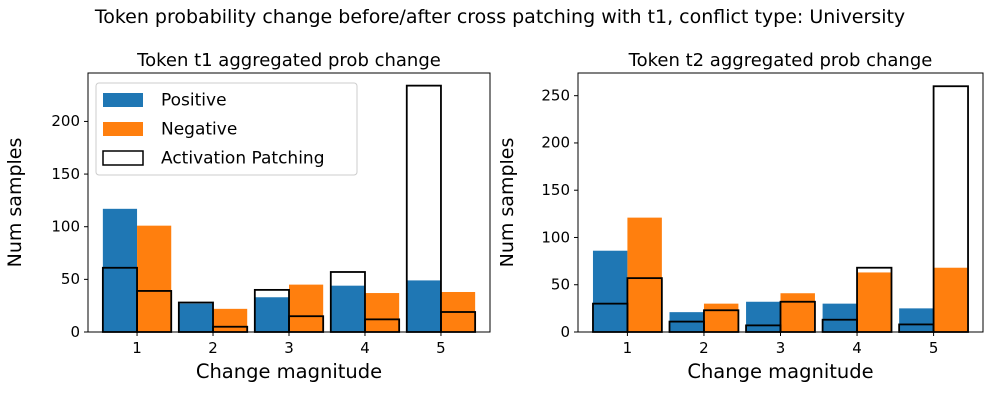 Image resolution: width=1000 pixels, height=400 pixels. Describe the element at coordinates (123, 129) in the screenshot. I see `legend-swatch-negative-fill` at that location.